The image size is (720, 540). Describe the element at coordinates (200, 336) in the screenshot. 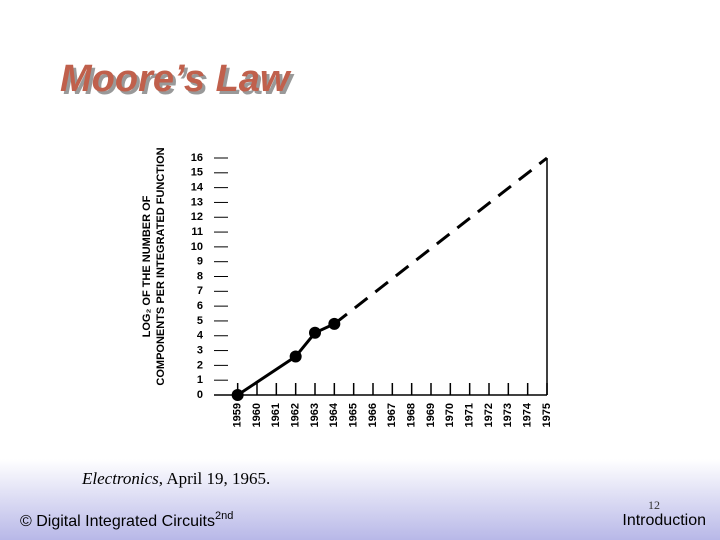

I see `y-tick-label: 4` at that location.